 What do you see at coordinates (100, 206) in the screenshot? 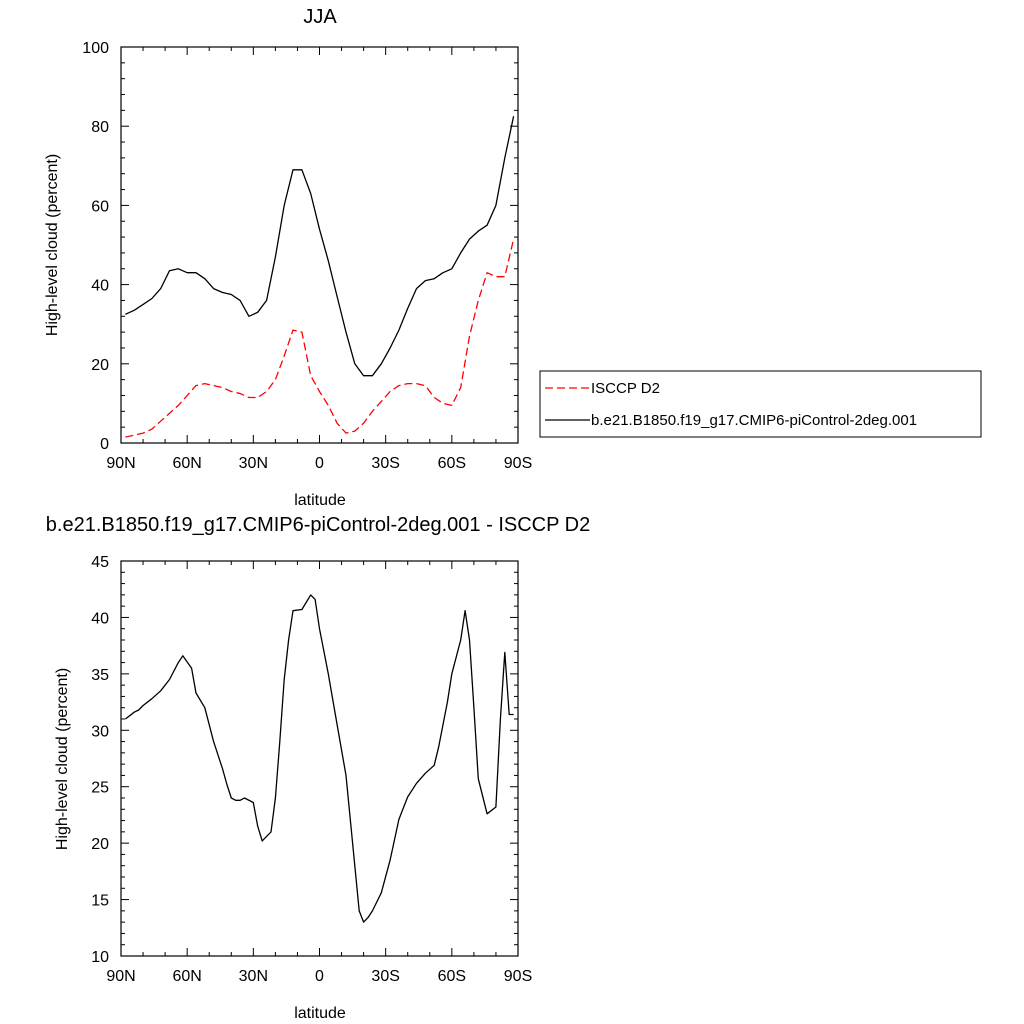
I see `top-y-tick-label: 60` at bounding box center [100, 206].